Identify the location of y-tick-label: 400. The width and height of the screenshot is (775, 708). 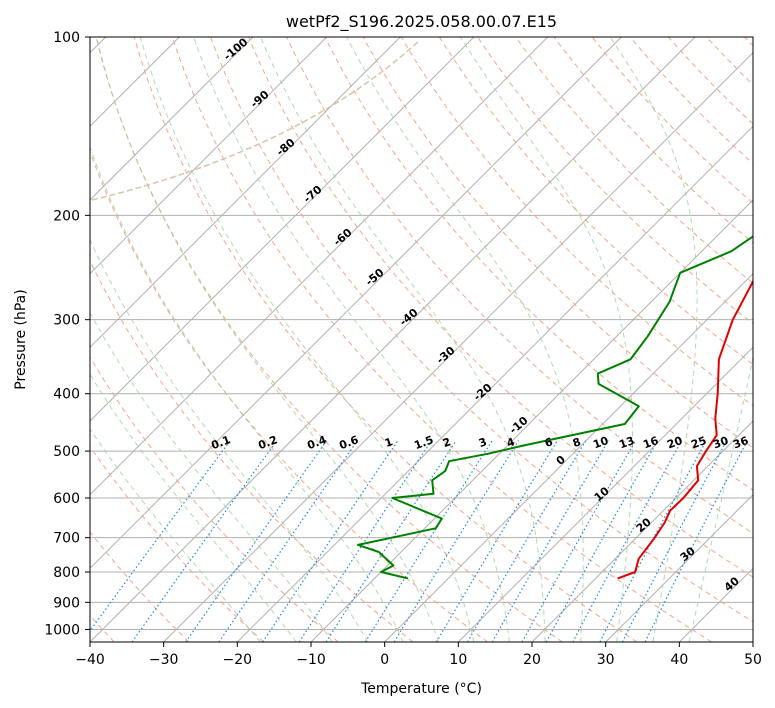
(66, 395).